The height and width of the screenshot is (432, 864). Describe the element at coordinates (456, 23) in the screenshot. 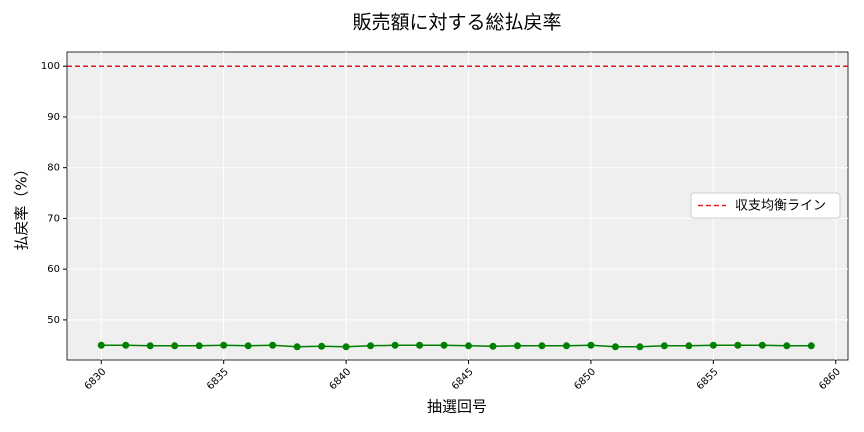

I see `chart-title: 販売額に対する総払戻率` at that location.